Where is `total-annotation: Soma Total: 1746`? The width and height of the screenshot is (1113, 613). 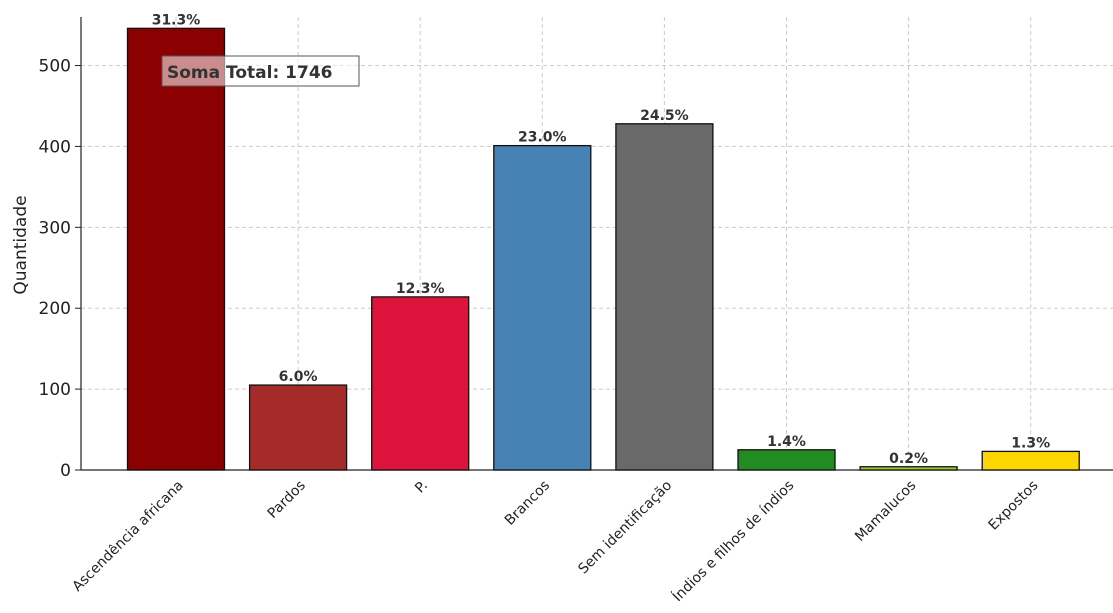 total-annotation: Soma Total: 1746 is located at coordinates (260, 71).